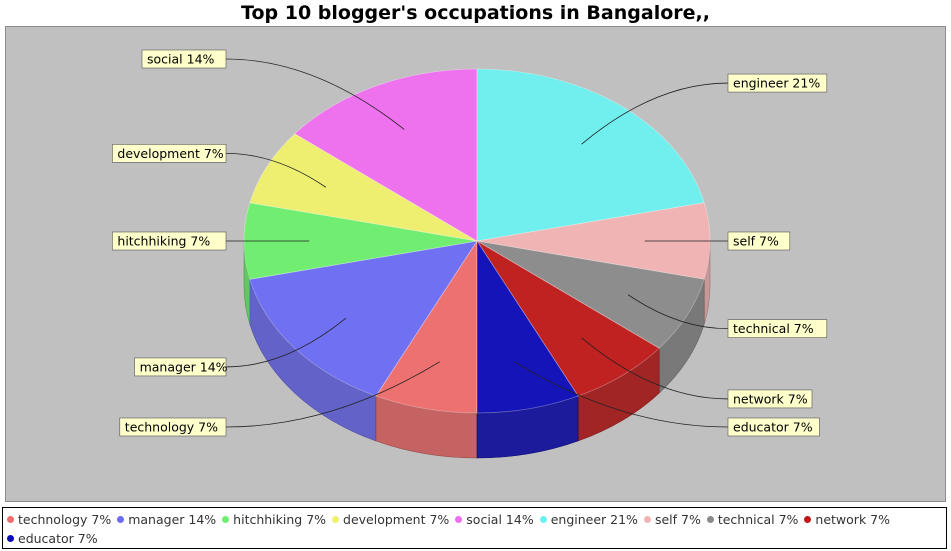  Describe the element at coordinates (773, 328) in the screenshot. I see `slice-label-technical: technical 7%` at that location.